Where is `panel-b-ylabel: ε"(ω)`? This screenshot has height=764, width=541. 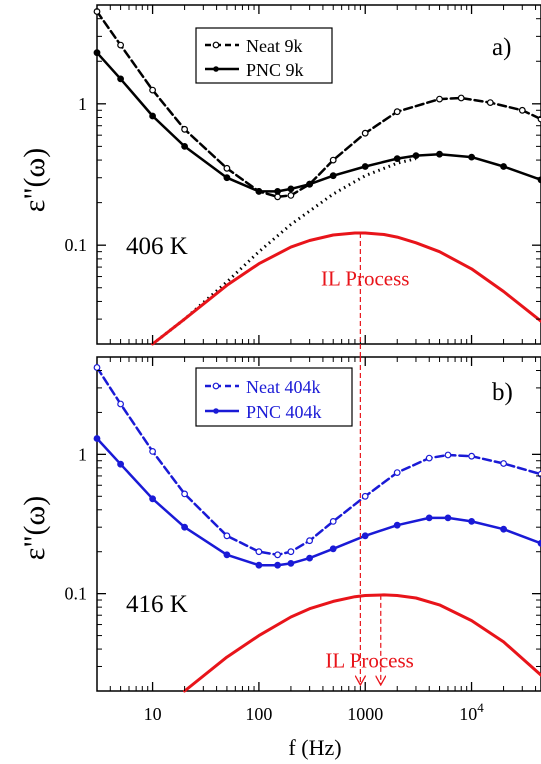
panel-b-ylabel: ε"(ω) is located at coordinates (34, 528).